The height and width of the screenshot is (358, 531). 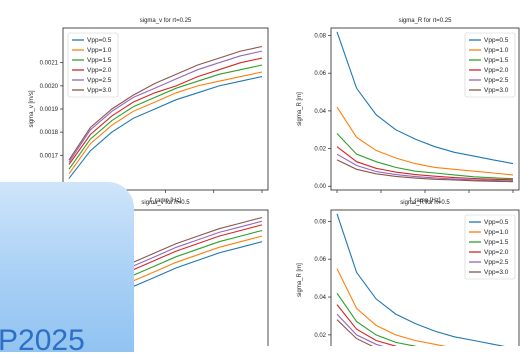 I want to click on panel-title: sigma_R for rt=0.5, so click(x=425, y=203).